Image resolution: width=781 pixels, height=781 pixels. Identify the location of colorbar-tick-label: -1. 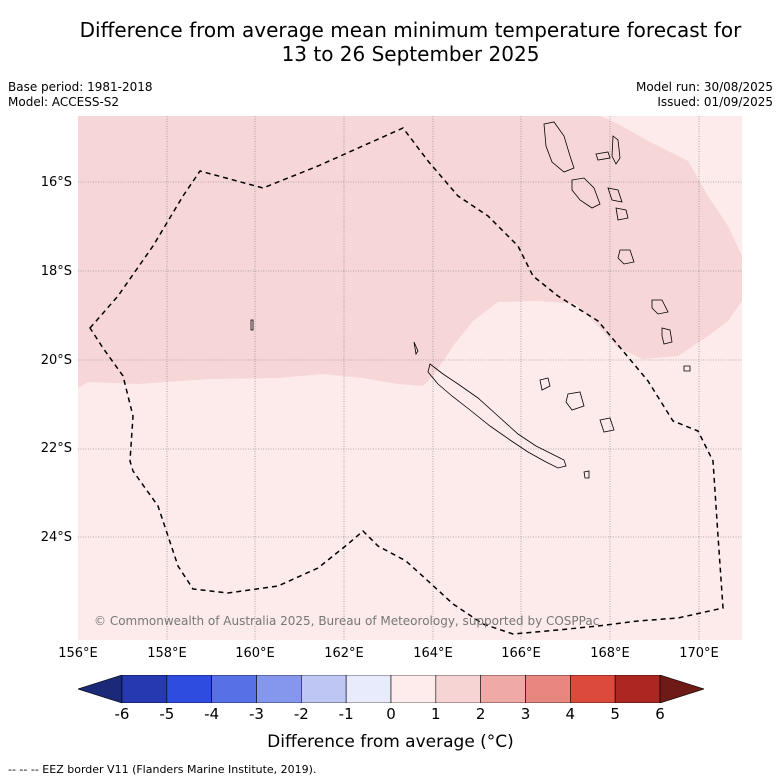
(346, 714).